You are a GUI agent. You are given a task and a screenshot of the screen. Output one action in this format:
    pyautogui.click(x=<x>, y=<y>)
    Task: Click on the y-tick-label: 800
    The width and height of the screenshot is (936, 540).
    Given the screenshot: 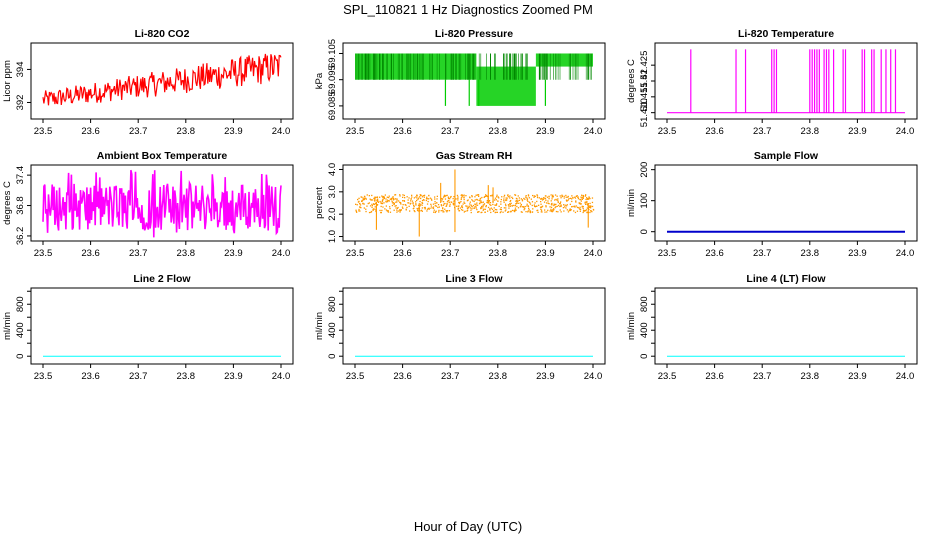 What is the action you would take?
    pyautogui.click(x=644, y=304)
    